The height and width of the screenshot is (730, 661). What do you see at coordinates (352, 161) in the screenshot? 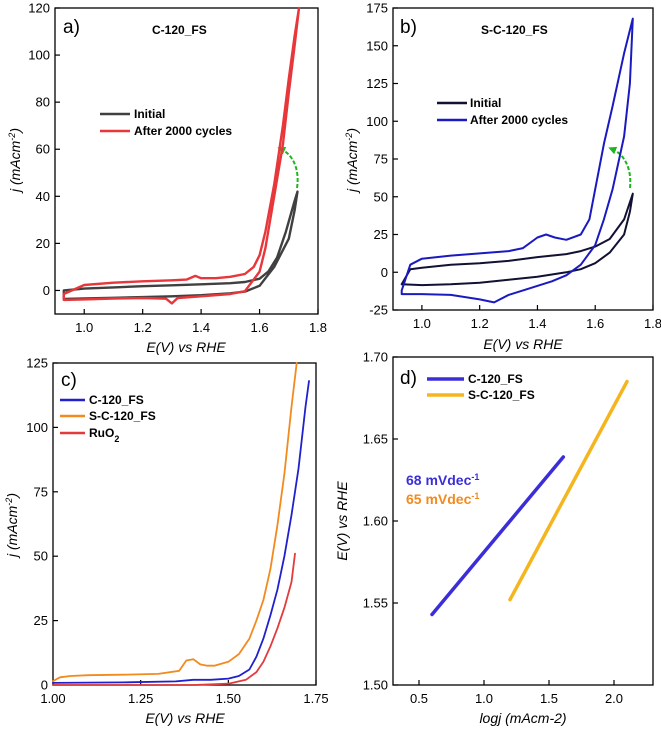
I see `panel-b-ylabel: j (mAcm-2)` at bounding box center [352, 161].